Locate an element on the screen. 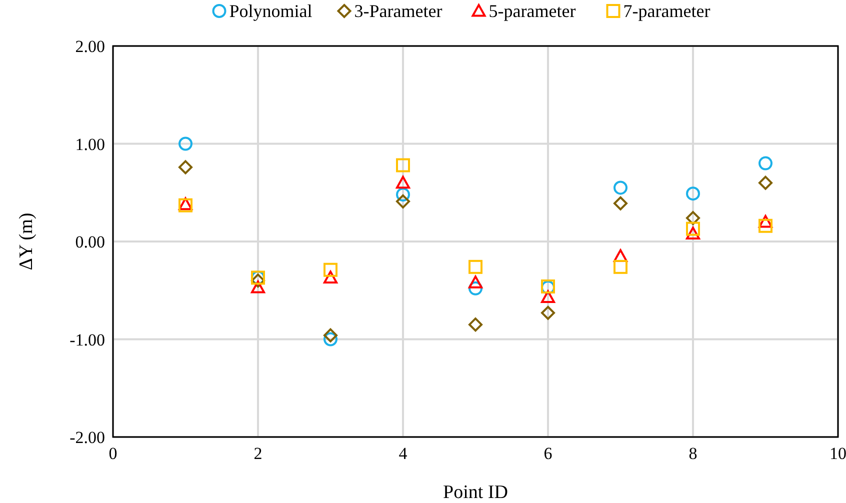 This screenshot has width=846, height=503. y-tick-label: -2.00 is located at coordinates (87, 437).